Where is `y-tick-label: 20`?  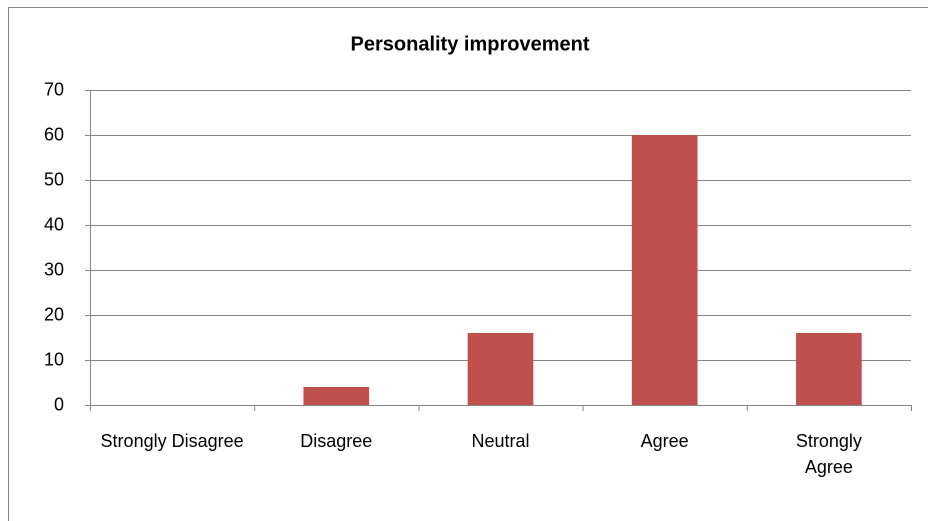
y-tick-label: 20 is located at coordinates (54, 314).